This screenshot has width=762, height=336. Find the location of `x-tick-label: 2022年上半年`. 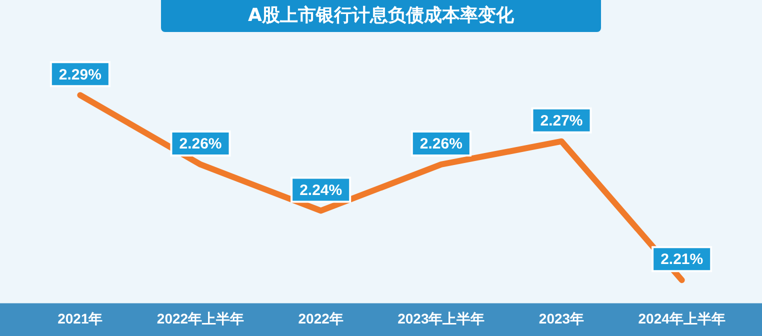

x-tick-label: 2022年上半年 is located at coordinates (200, 318).